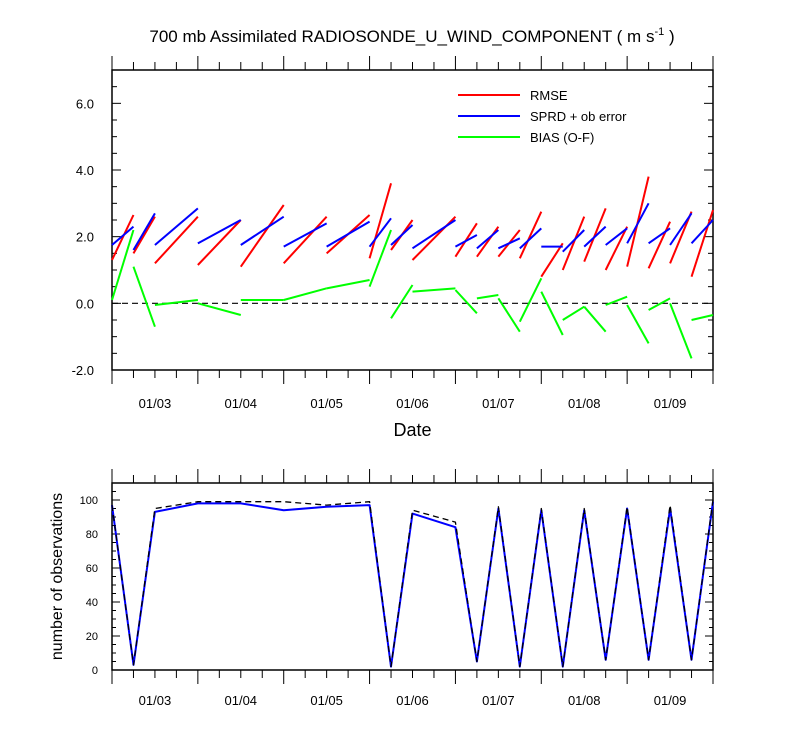  Describe the element at coordinates (498, 700) in the screenshot. I see `bottom-x-tick-label: 01/07` at that location.